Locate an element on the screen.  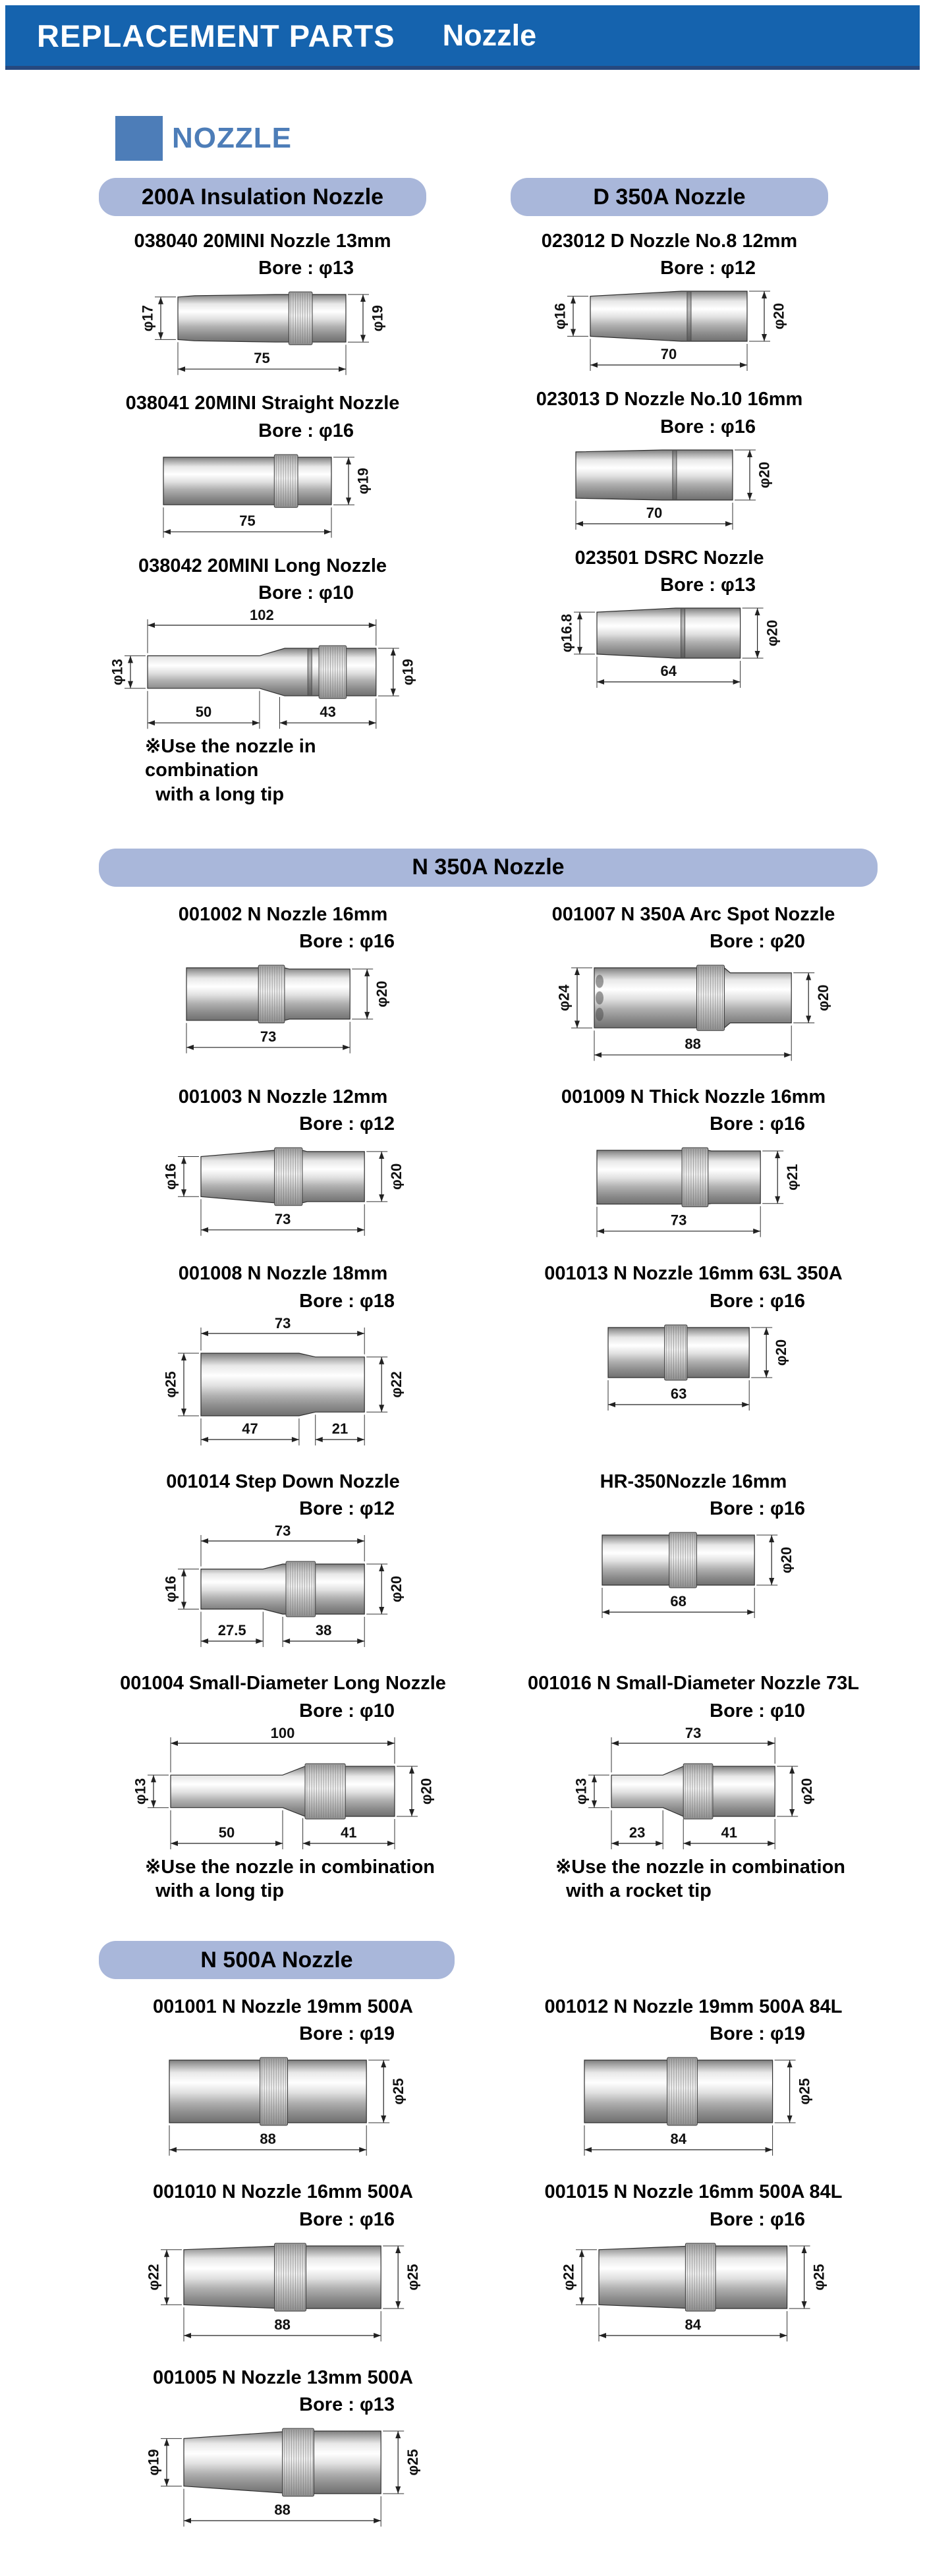
nozzle-drawing: φ16 φ20 70 is located at coordinates (669, 331).